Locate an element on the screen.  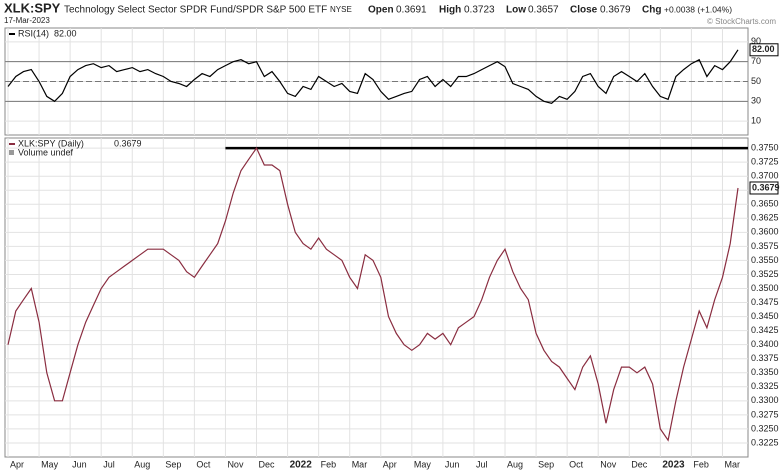
close-label: Close is located at coordinates (584, 10).